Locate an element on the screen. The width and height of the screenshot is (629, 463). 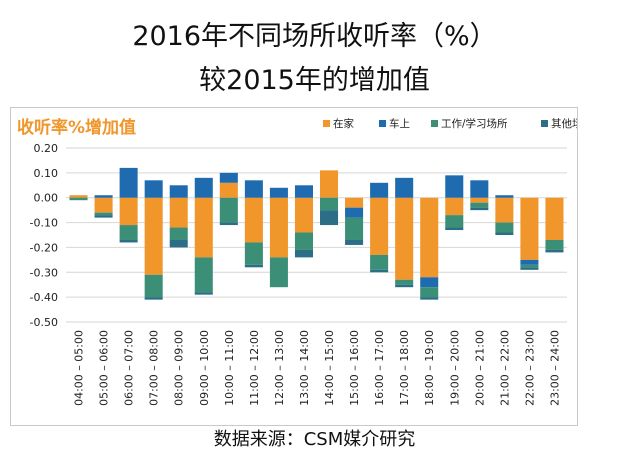
x-tick-label: 23:00 – 24:00 is located at coordinates (554, 368).